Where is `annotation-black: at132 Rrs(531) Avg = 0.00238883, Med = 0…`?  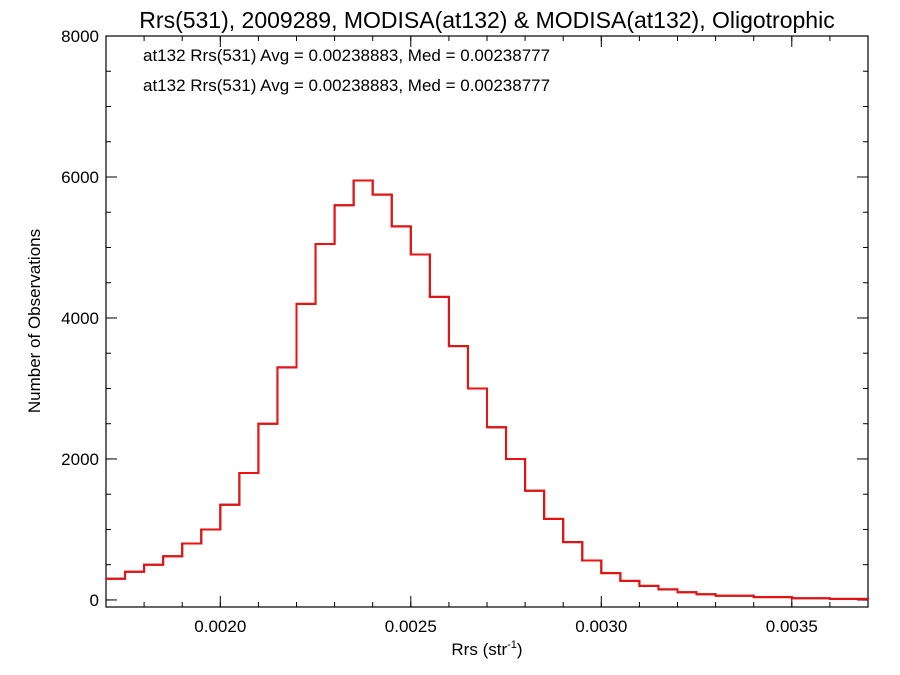
annotation-black: at132 Rrs(531) Avg = 0.00238883, Med = 0… is located at coordinates (346, 55).